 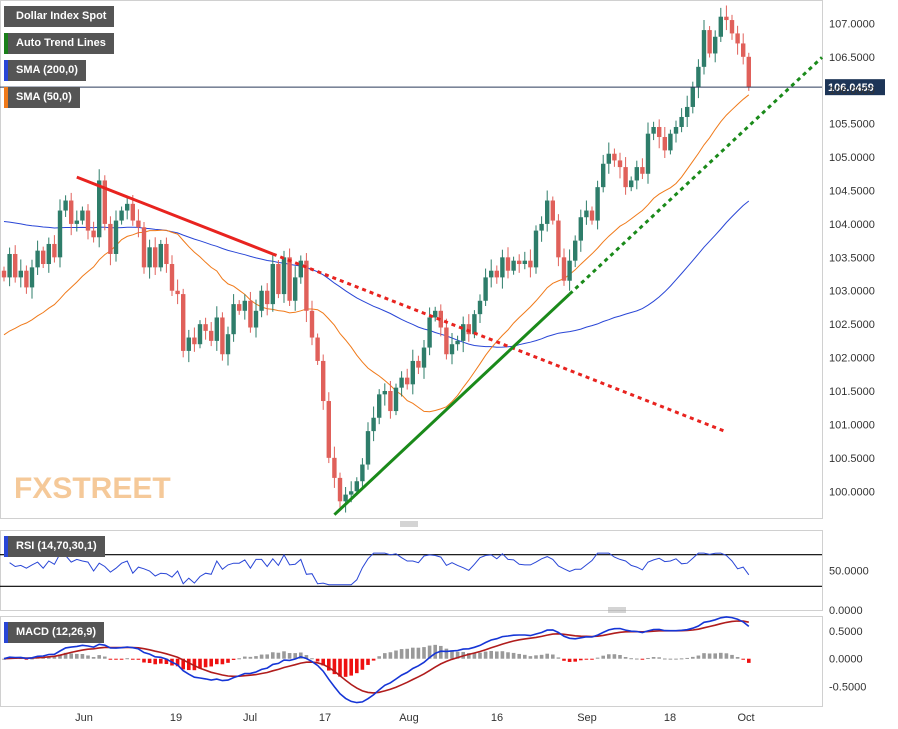 What do you see at coordinates (176, 718) in the screenshot?
I see `x-tick-label: 19` at bounding box center [176, 718].